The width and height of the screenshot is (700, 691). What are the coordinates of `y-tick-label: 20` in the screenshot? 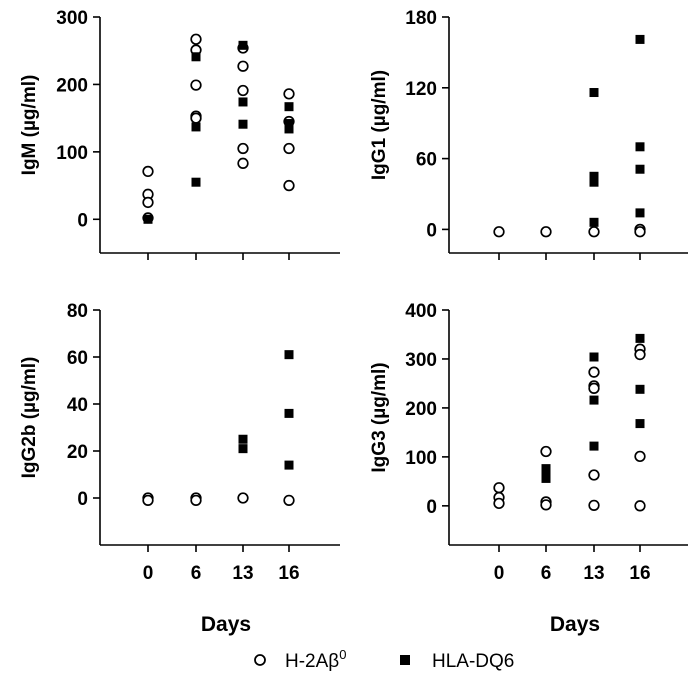 It's located at (77, 452).